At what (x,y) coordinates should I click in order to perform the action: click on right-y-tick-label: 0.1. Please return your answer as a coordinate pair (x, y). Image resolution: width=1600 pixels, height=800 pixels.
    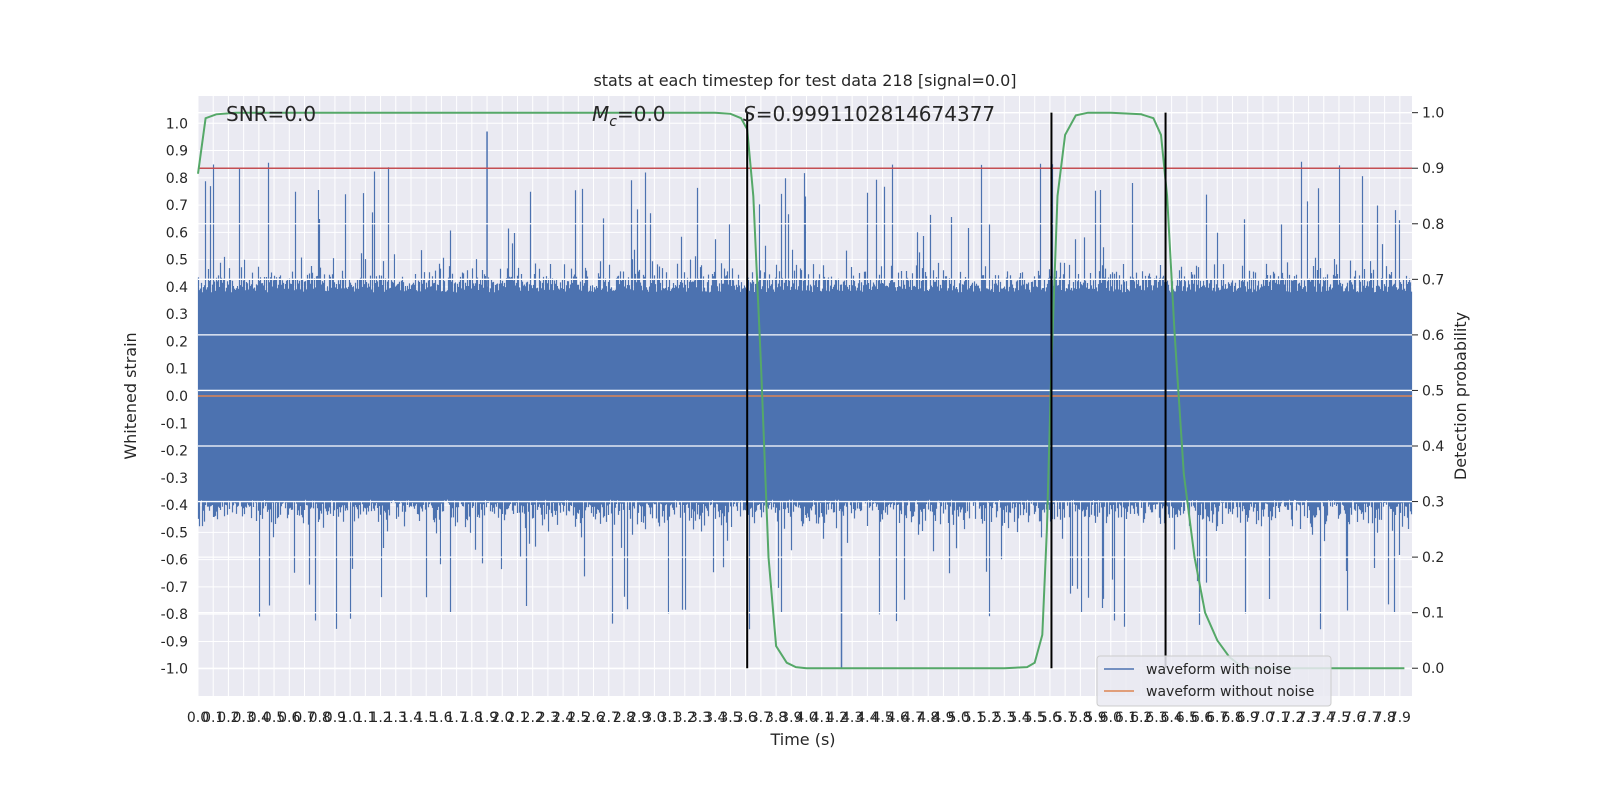
    Looking at the image, I should click on (1433, 614).